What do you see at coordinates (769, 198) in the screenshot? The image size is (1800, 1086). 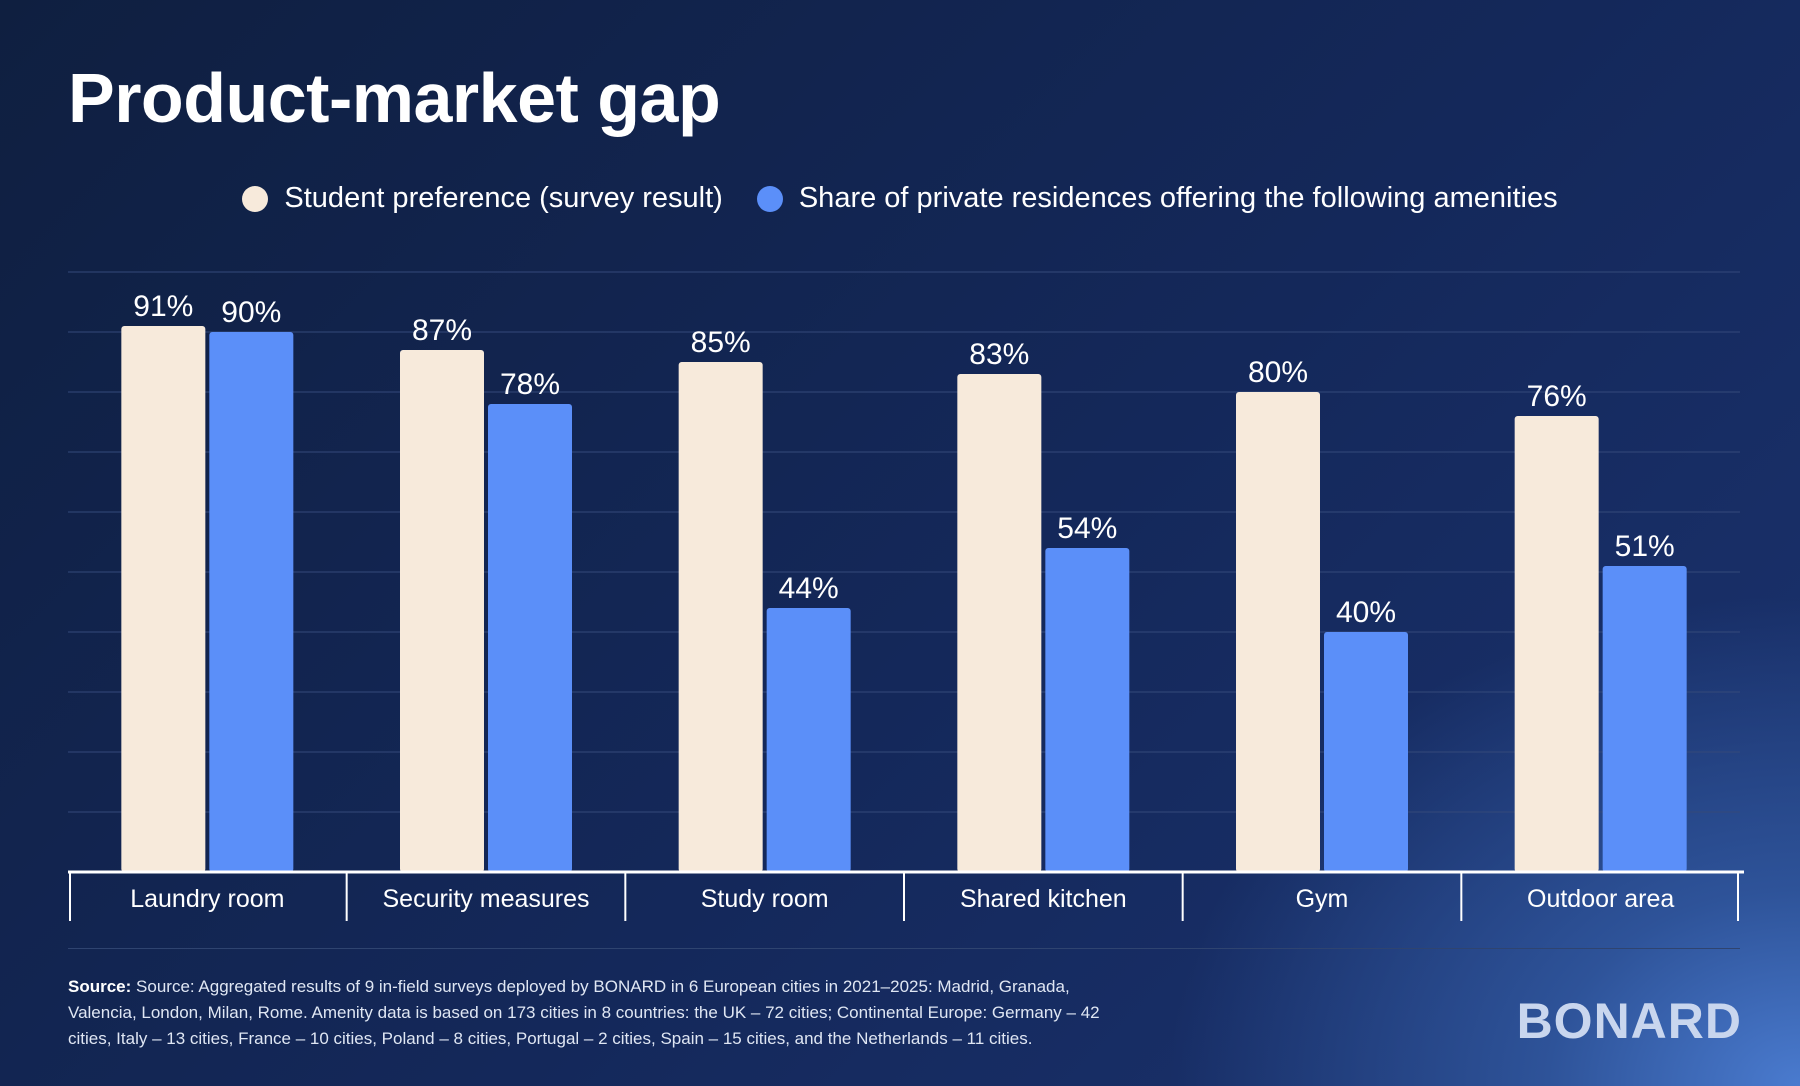 I see `legend-swatch-residences` at bounding box center [769, 198].